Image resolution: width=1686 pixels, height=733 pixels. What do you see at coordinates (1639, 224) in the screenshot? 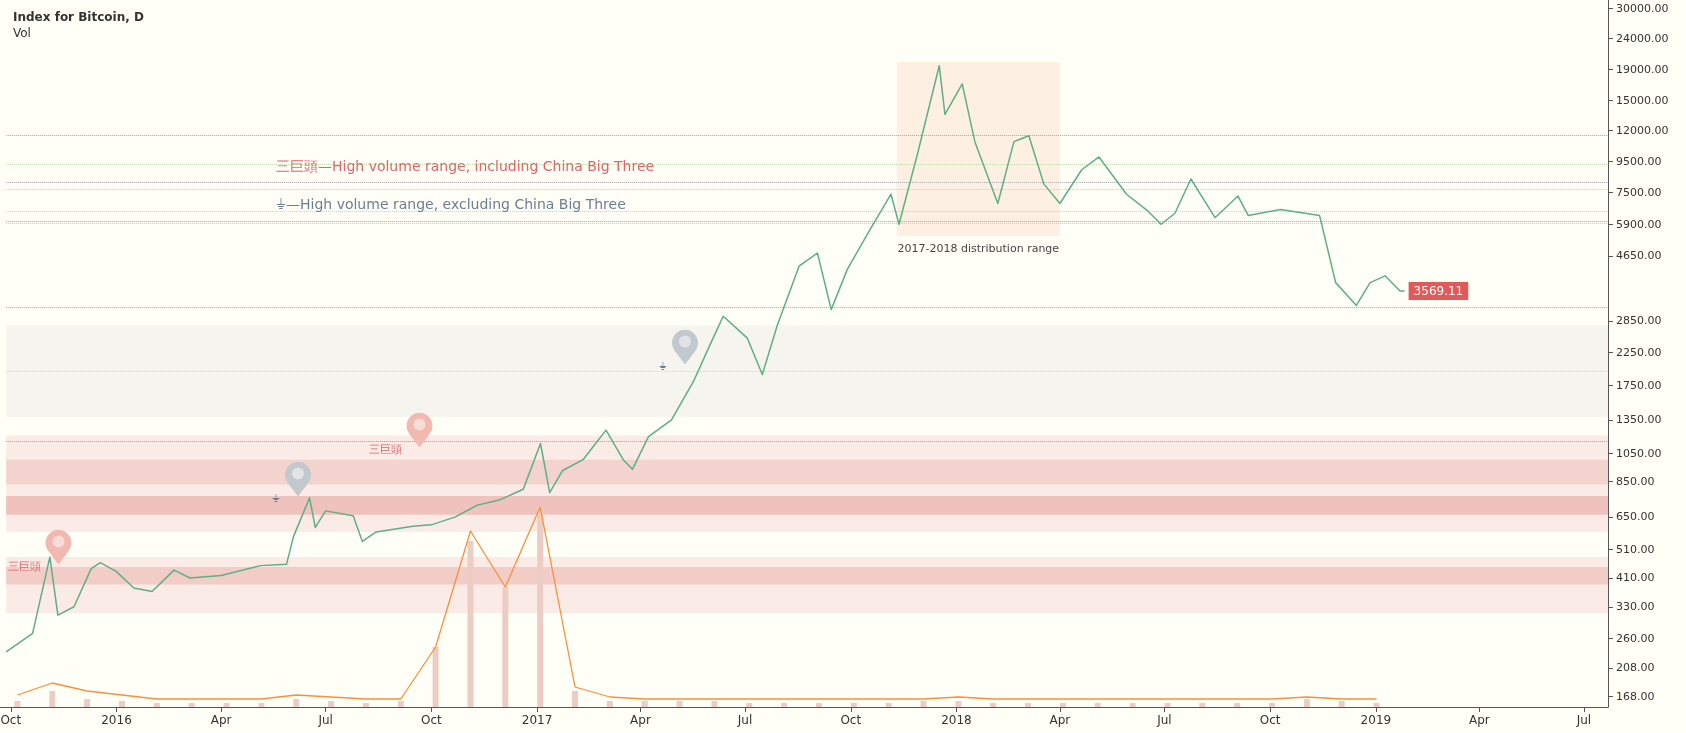
I see `y-tick-label: 5900.00` at bounding box center [1639, 224].